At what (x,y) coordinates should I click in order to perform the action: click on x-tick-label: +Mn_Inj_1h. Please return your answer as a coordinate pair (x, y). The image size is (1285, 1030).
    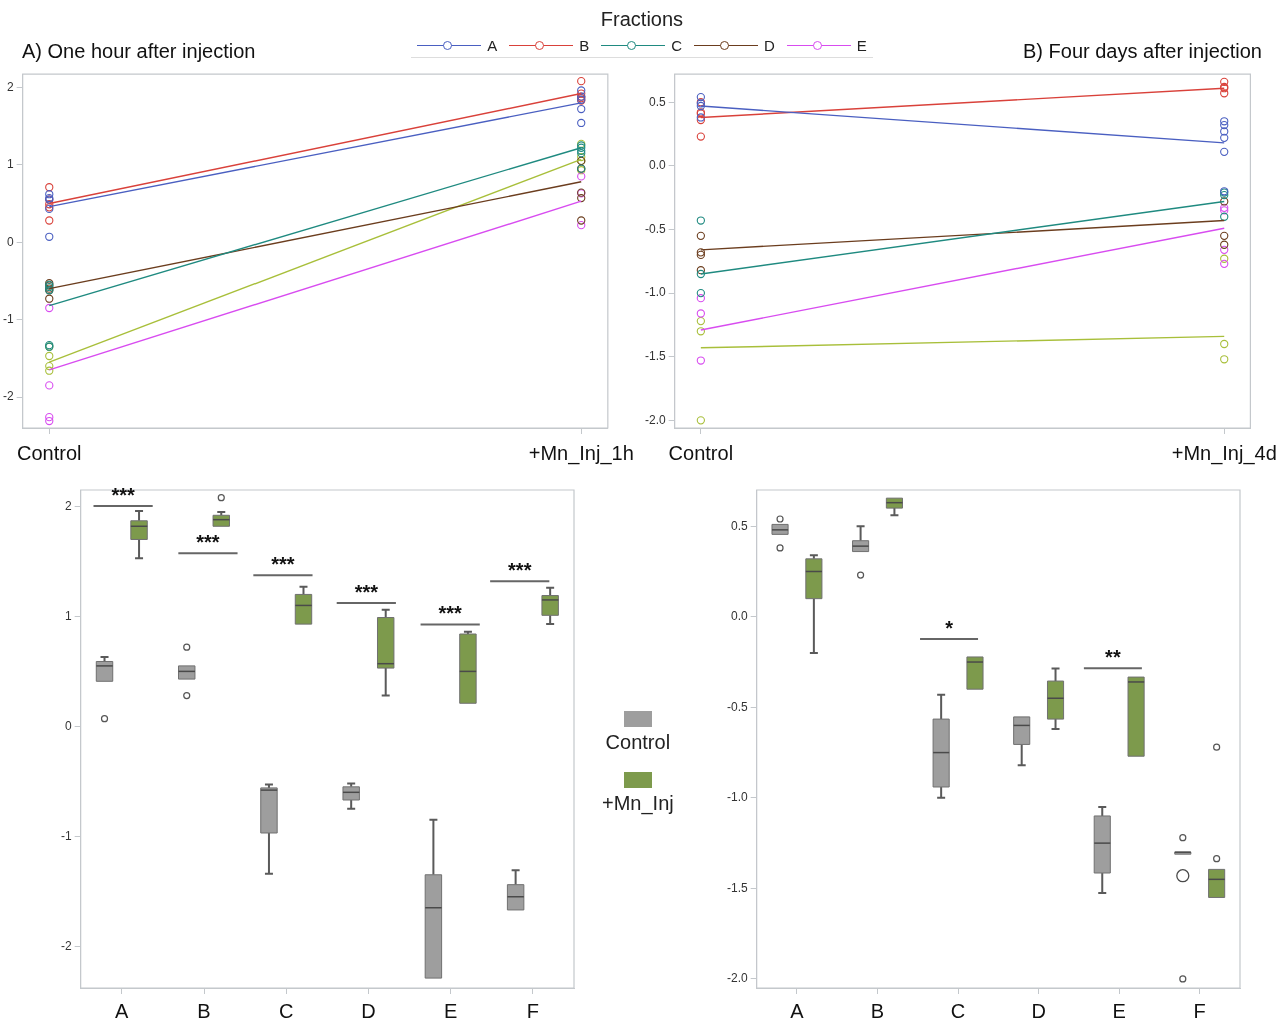
    Looking at the image, I should click on (581, 453).